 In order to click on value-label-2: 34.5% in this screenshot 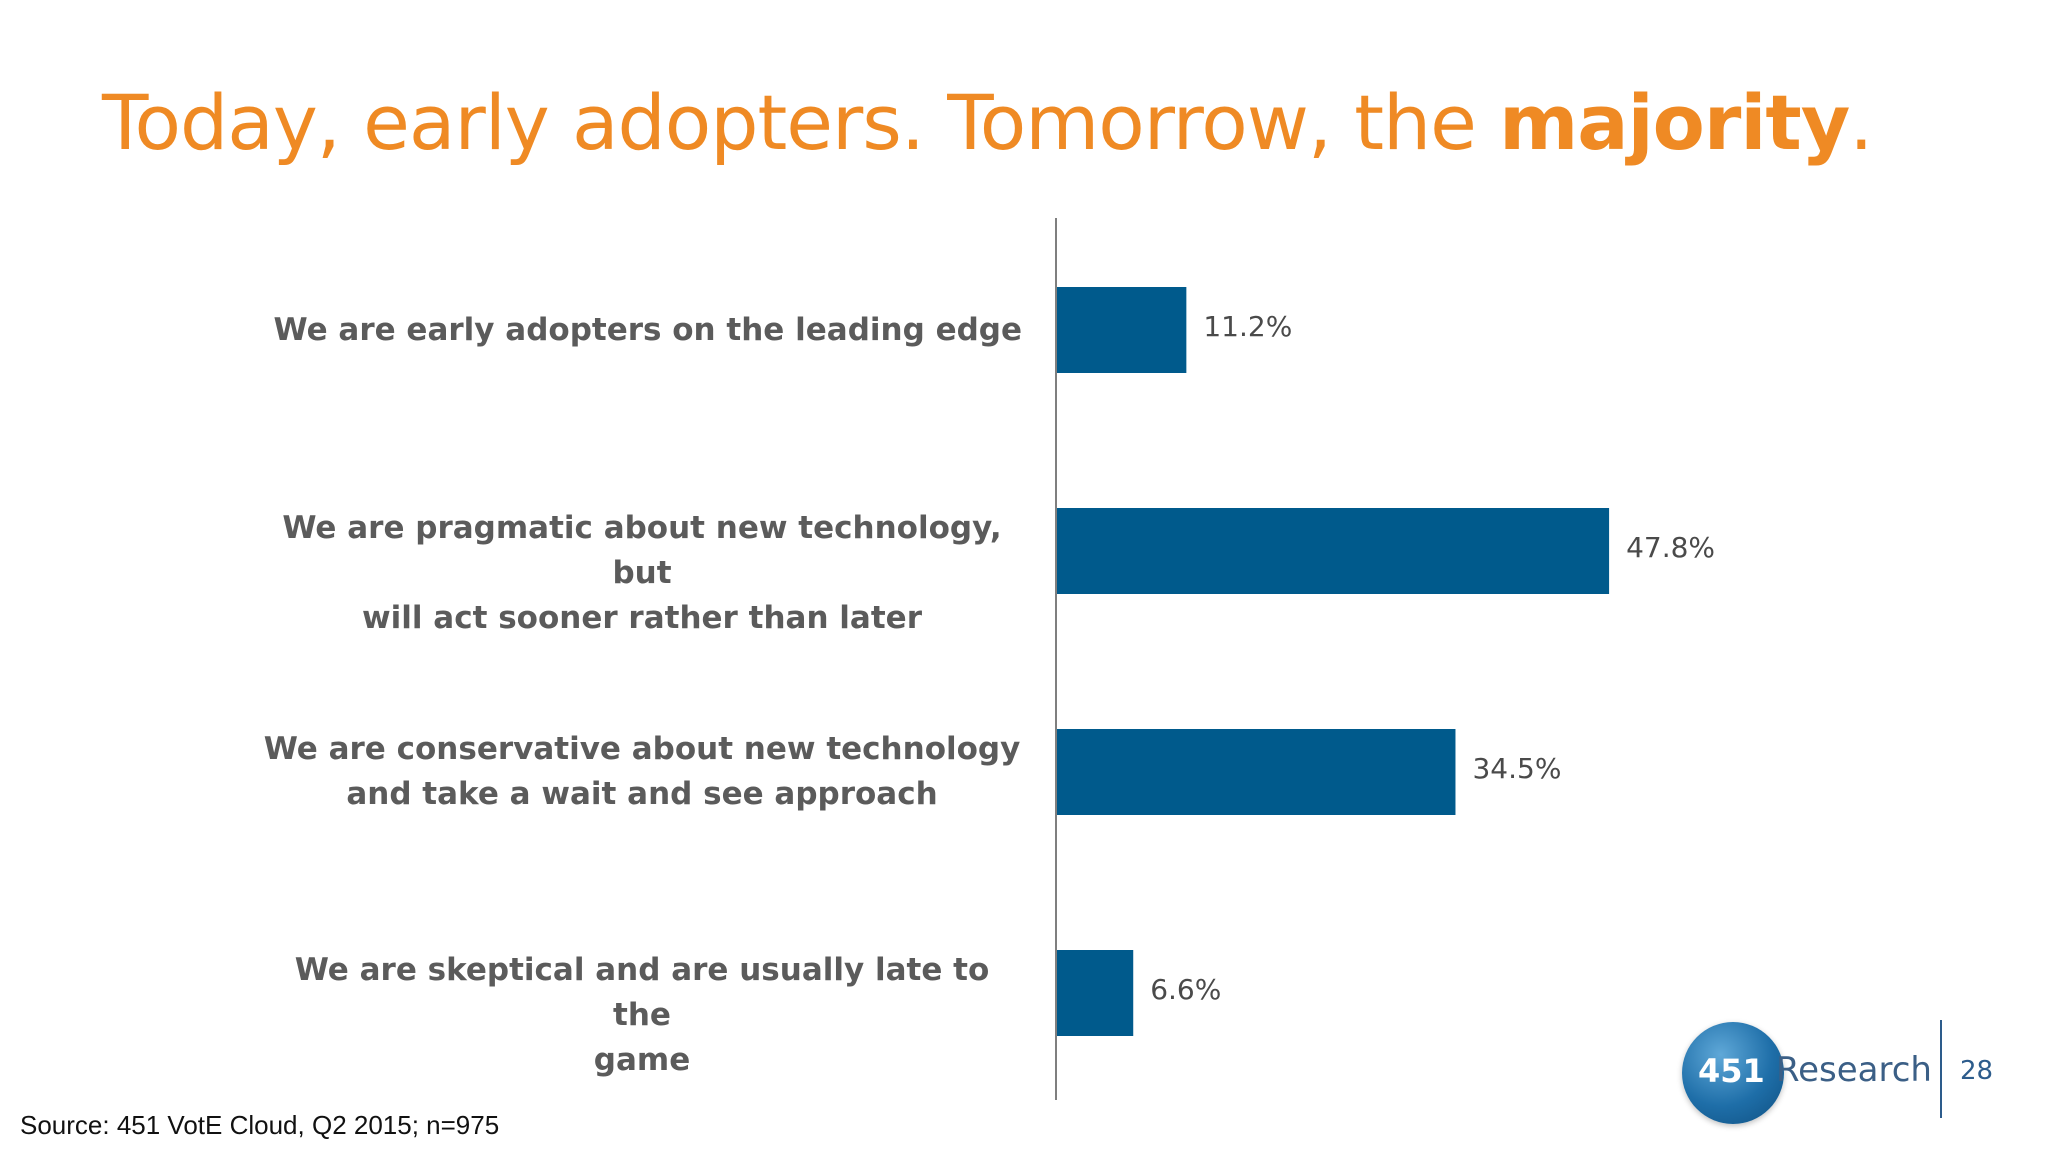, I will do `click(1517, 768)`.